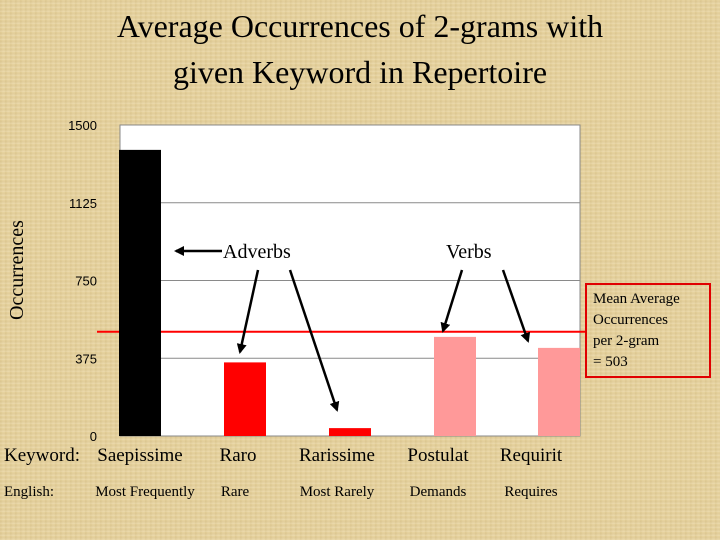 This screenshot has width=720, height=540. Describe the element at coordinates (360, 72) in the screenshot. I see `chart-title-line-2: given Keyword in Repertoire` at that location.